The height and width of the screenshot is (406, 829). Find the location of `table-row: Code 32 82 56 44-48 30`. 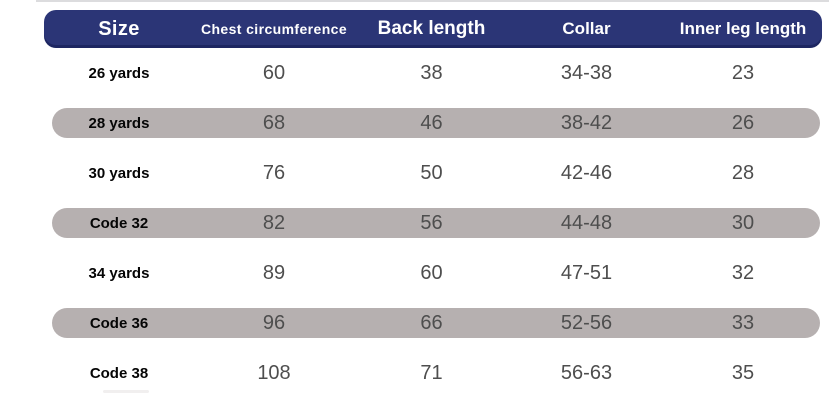

table-row: Code 32 82 56 44-48 30 is located at coordinates (433, 223).